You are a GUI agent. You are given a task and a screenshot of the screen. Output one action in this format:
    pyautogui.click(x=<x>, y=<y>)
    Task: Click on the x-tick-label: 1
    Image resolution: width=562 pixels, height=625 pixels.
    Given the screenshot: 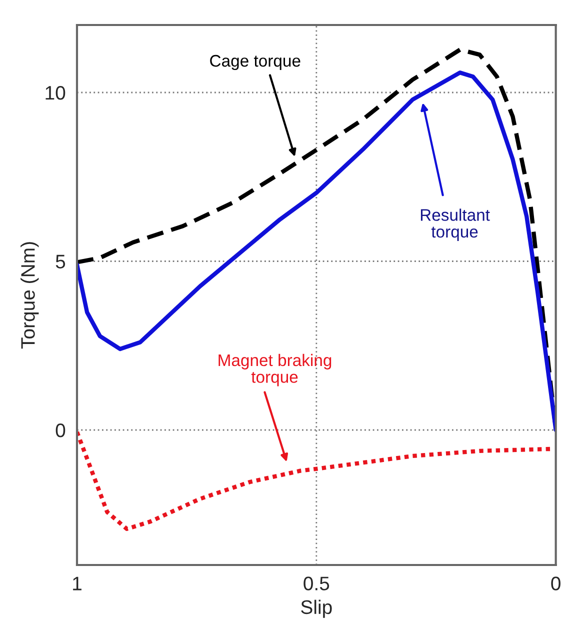 What is the action you would take?
    pyautogui.click(x=77, y=583)
    